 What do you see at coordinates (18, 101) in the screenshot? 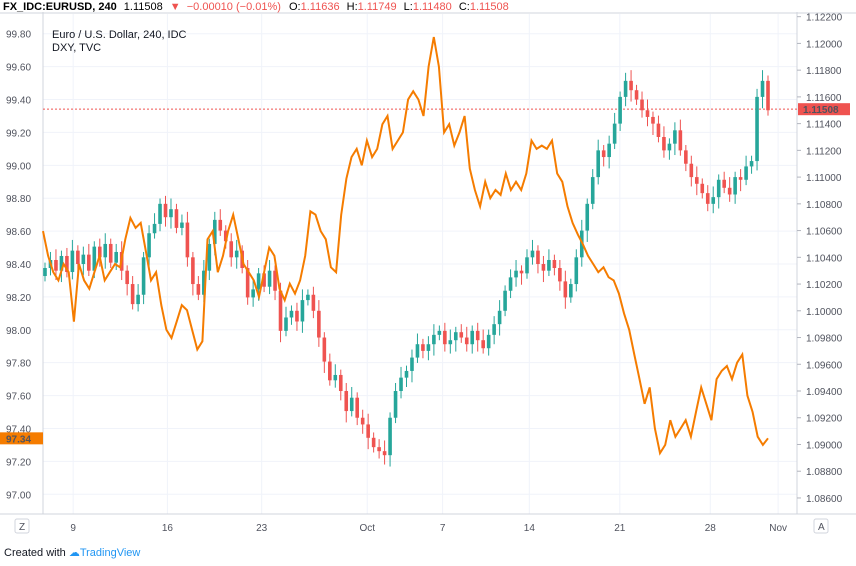
I see `left-tick-label: 99.40` at bounding box center [18, 101].